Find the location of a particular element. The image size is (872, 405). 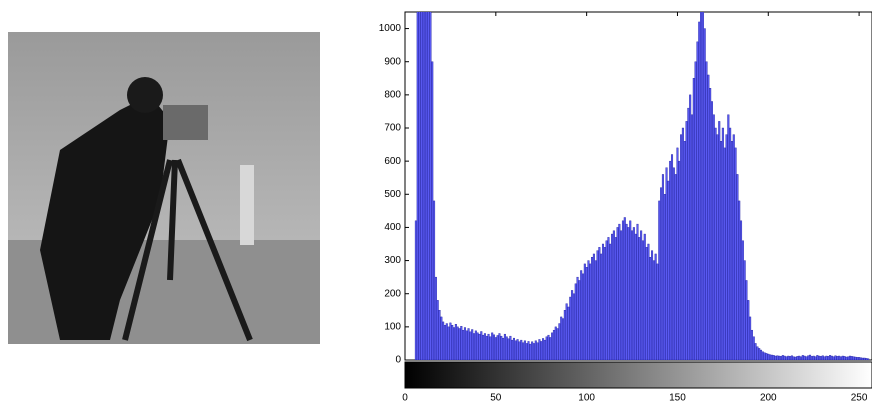

y-tick-label: 900 is located at coordinates (392, 61).